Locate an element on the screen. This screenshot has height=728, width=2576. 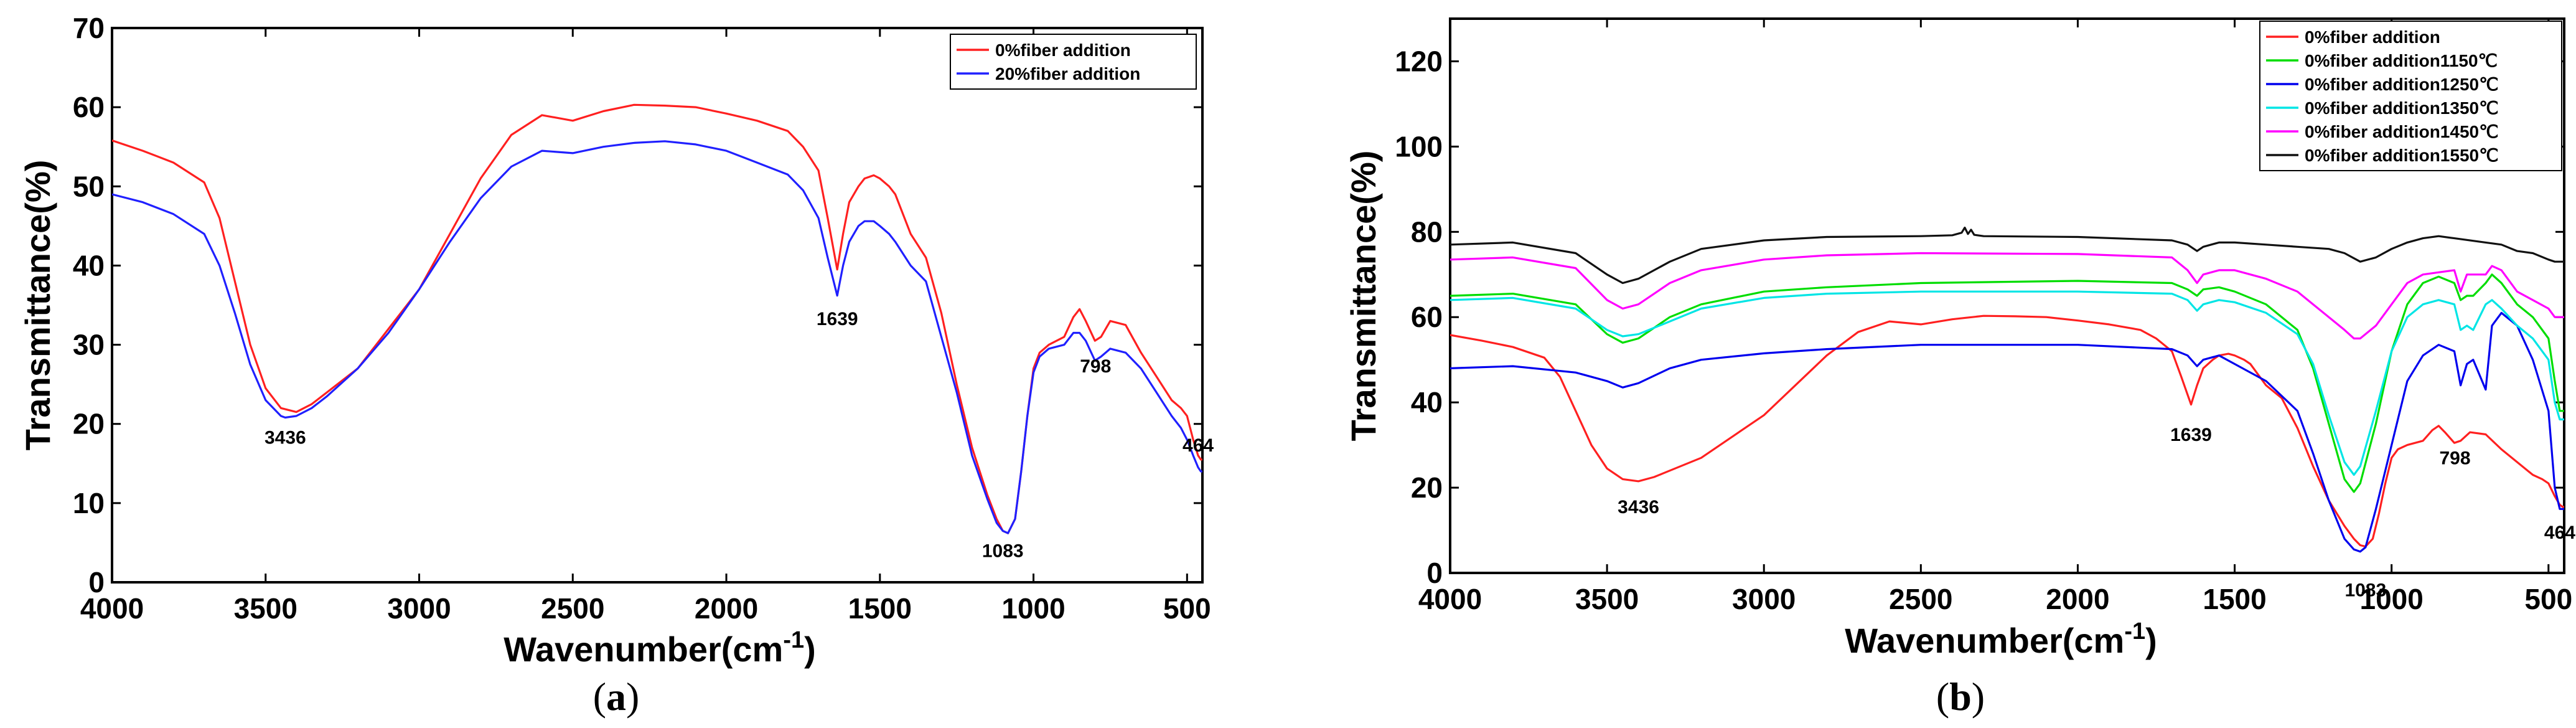
panel-a-legend: 0%fiber addition 20%fiber addition is located at coordinates (1073, 62).